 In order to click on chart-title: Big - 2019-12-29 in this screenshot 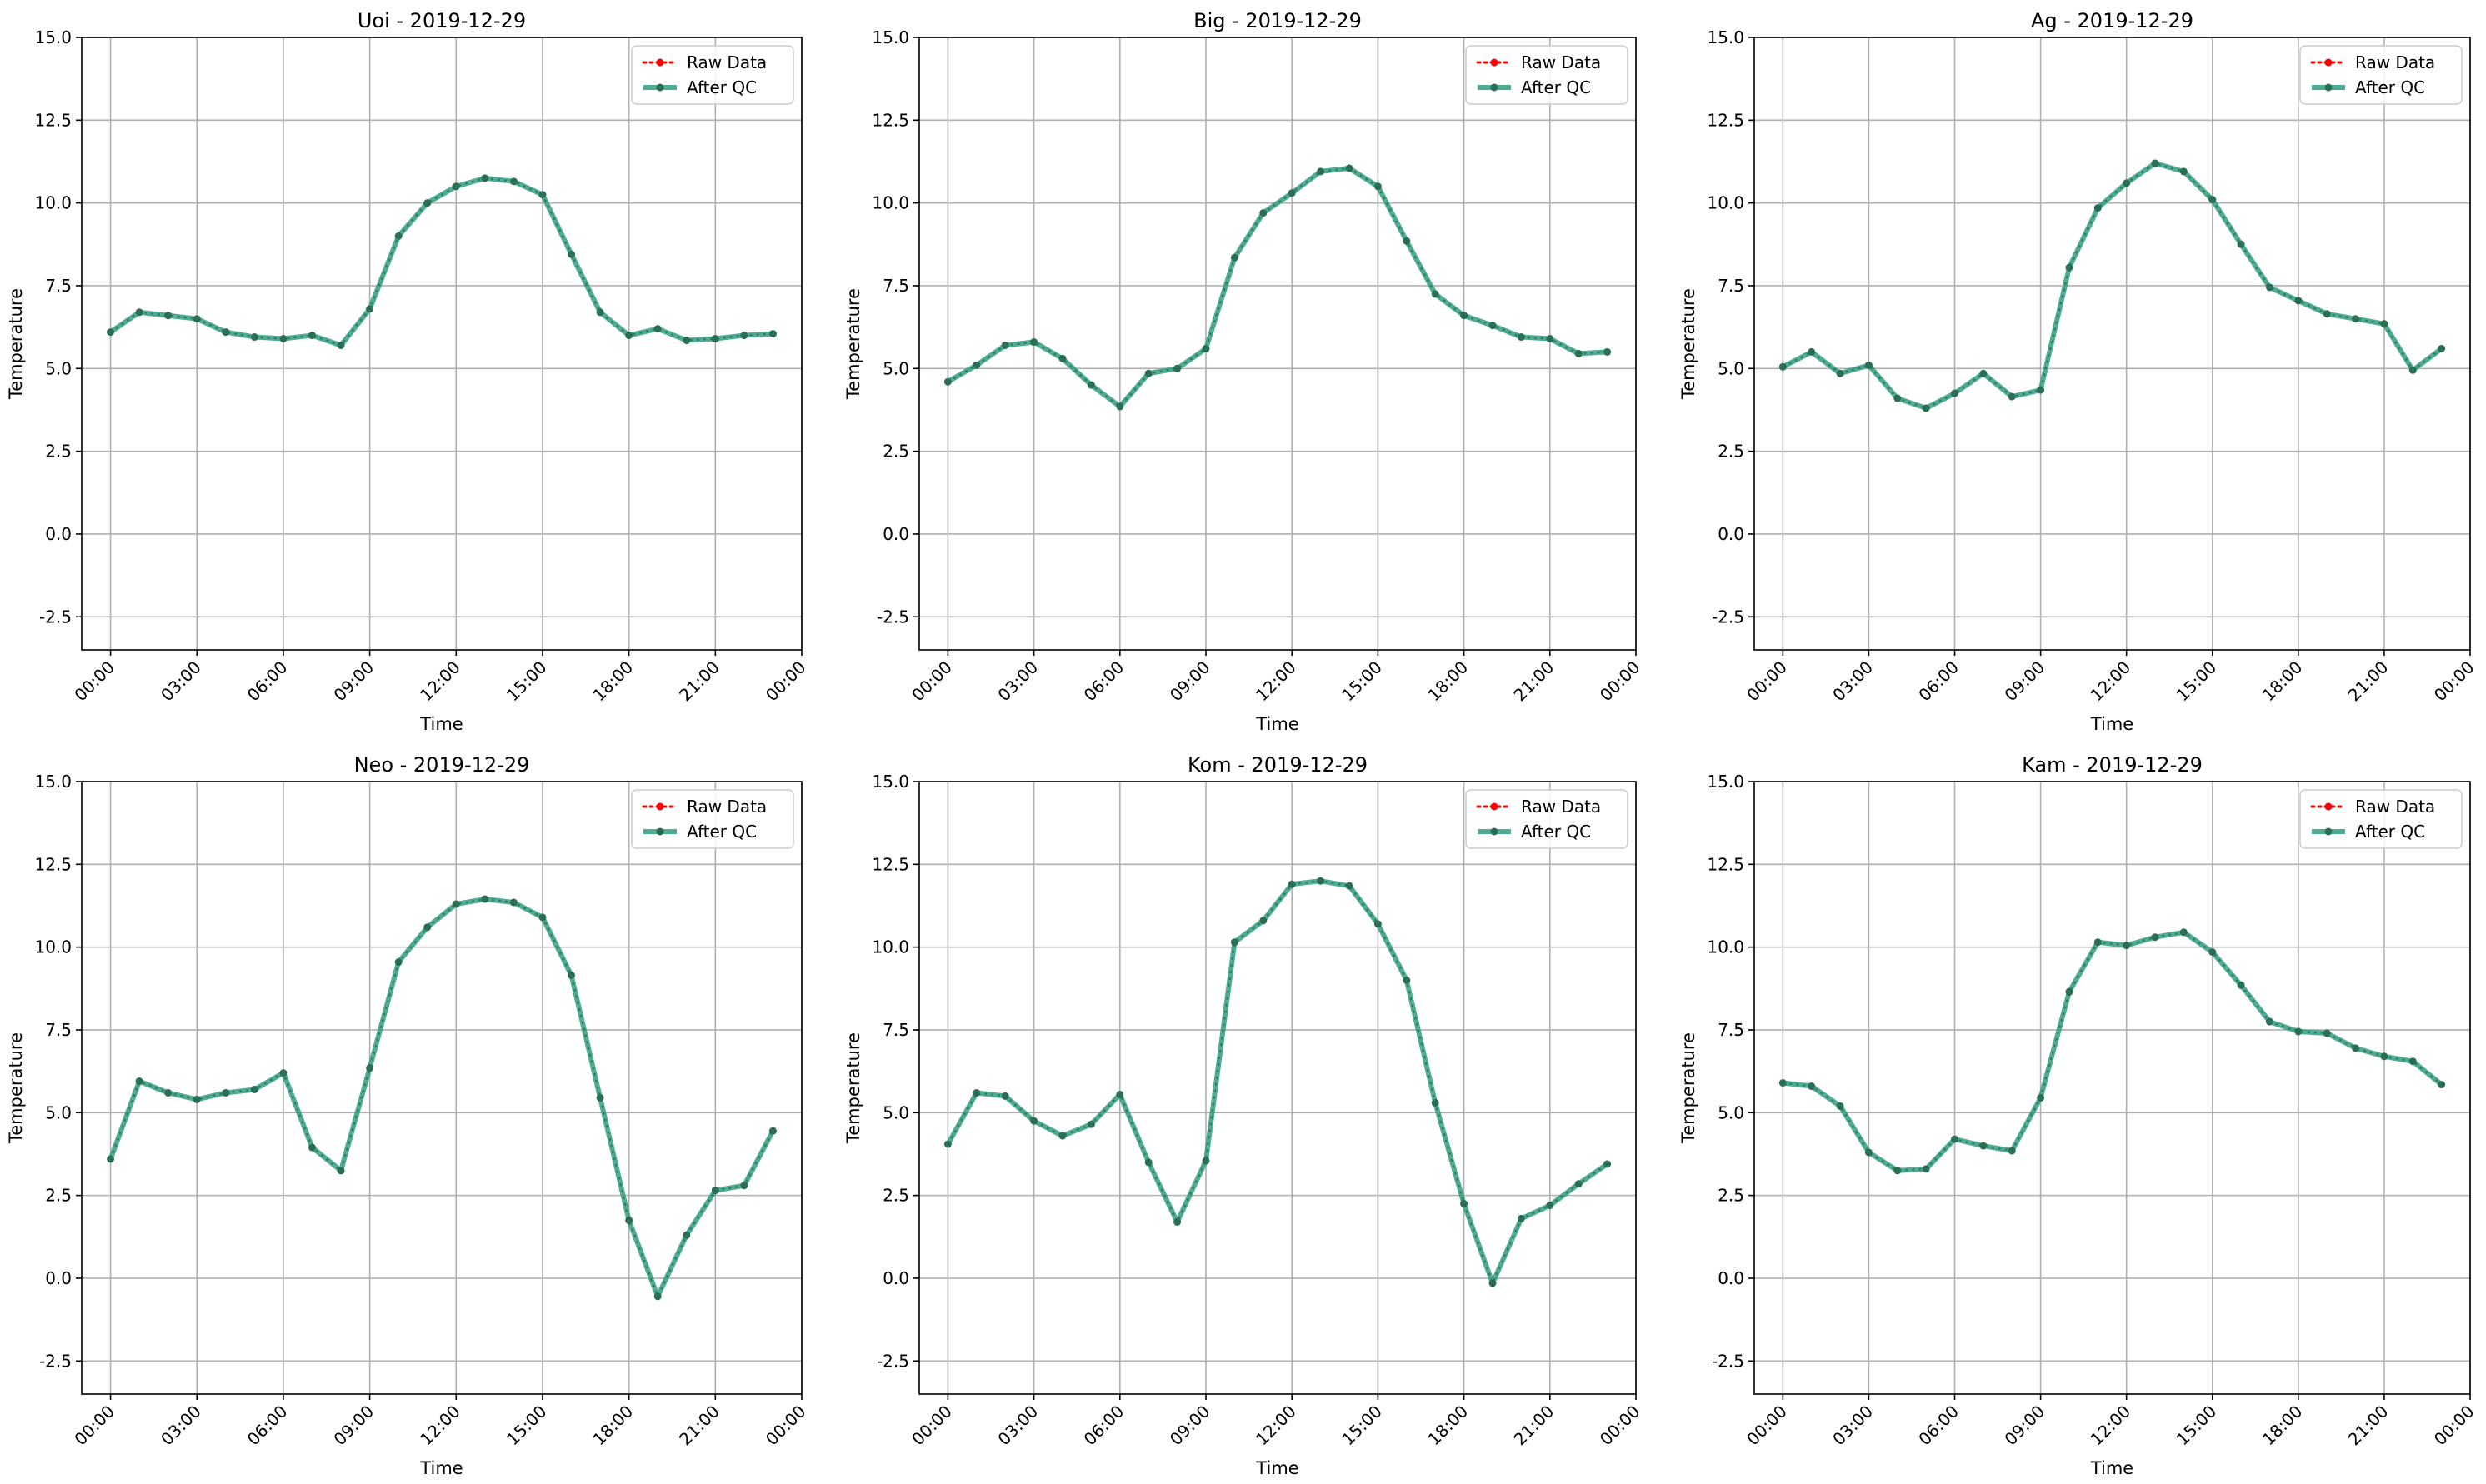, I will do `click(1277, 20)`.